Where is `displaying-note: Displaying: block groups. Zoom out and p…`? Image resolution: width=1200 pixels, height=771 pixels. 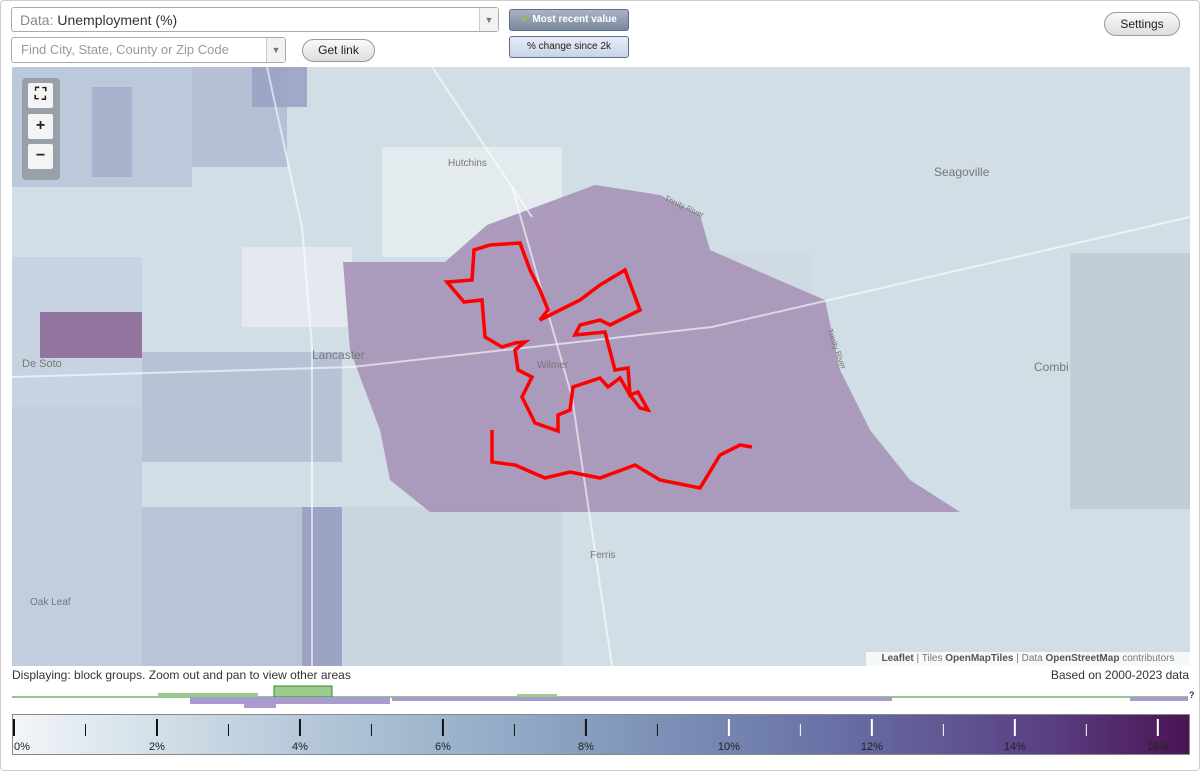 displaying-note: Displaying: block groups. Zoom out and p… is located at coordinates (181, 675).